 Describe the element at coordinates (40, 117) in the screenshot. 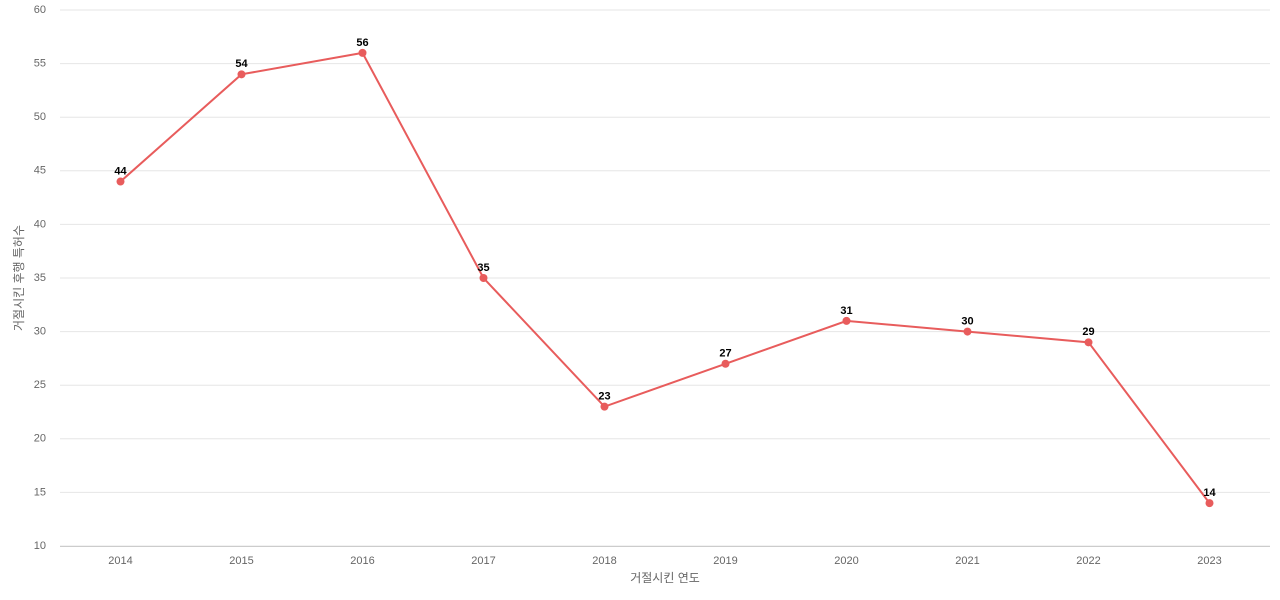

I see `y-tick-label: 50` at that location.